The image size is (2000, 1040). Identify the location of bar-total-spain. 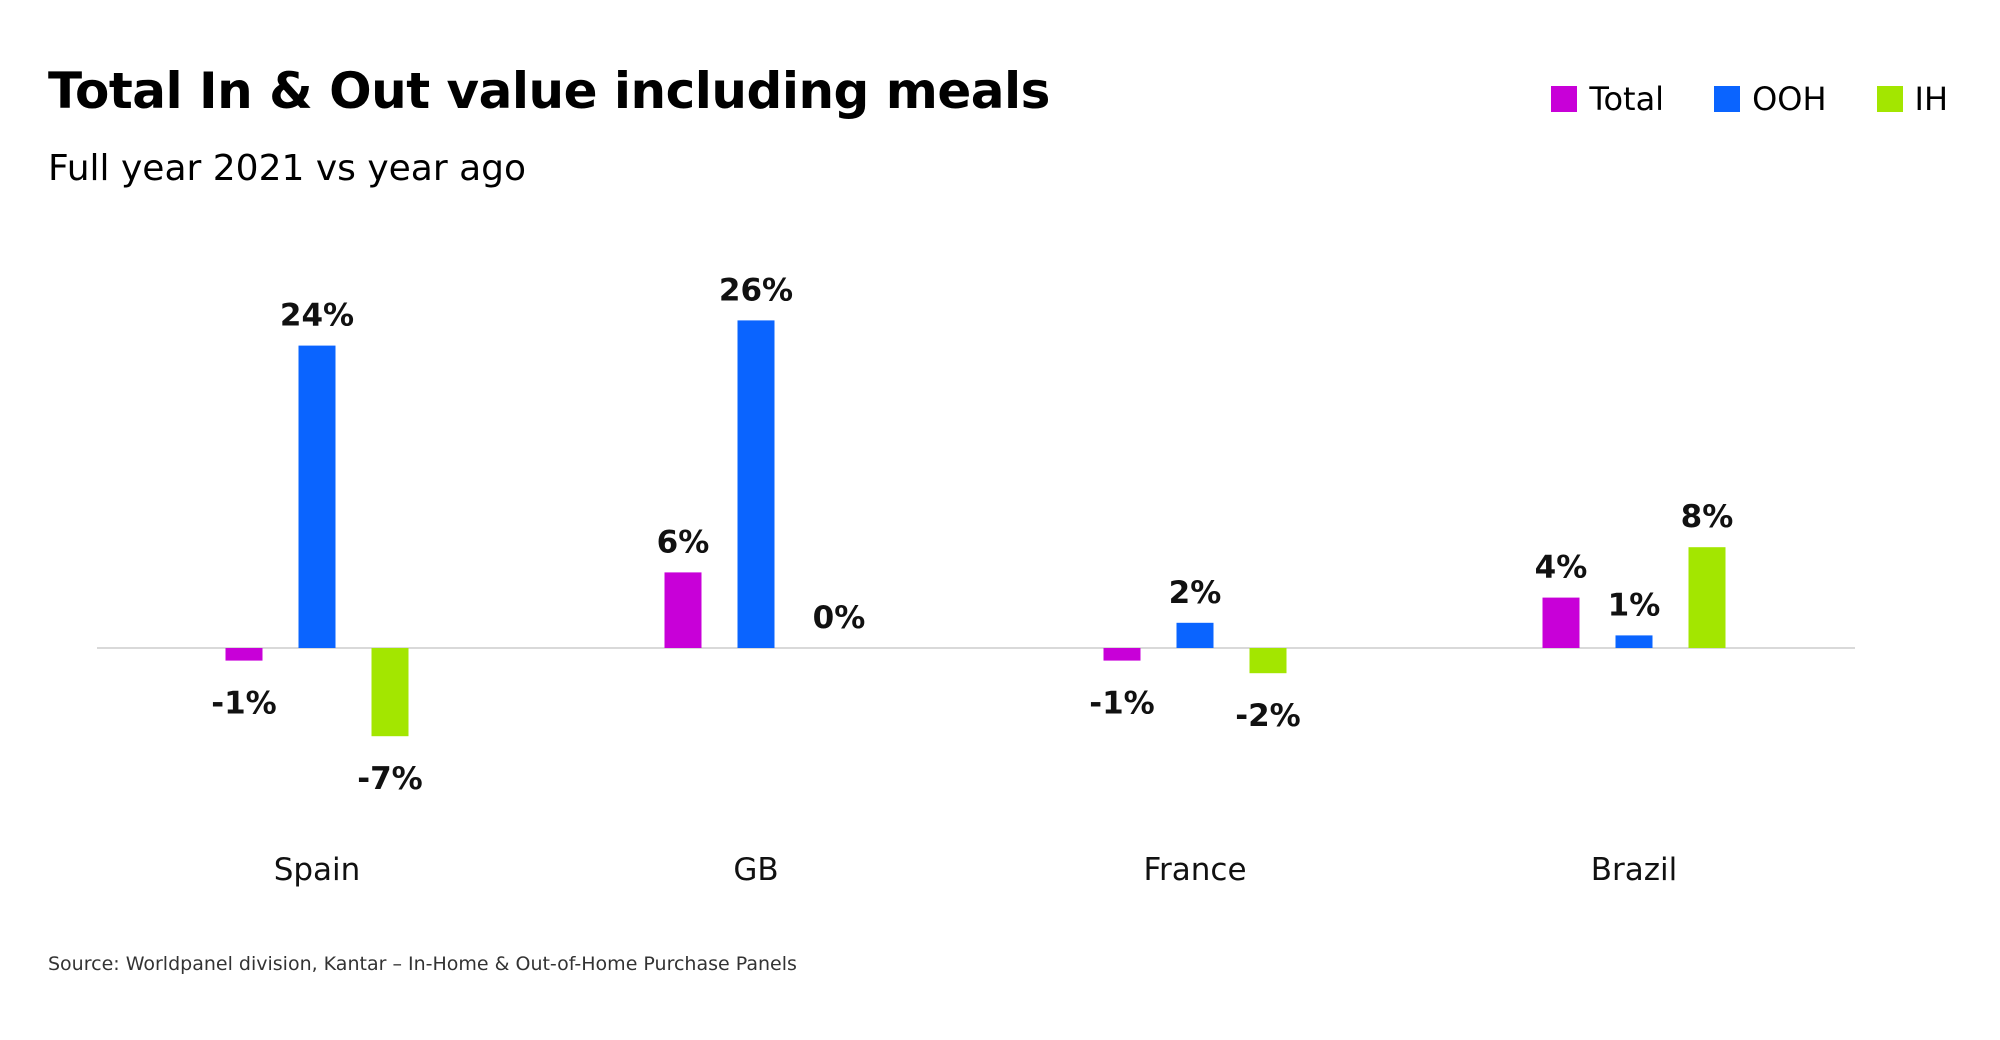
(244, 654).